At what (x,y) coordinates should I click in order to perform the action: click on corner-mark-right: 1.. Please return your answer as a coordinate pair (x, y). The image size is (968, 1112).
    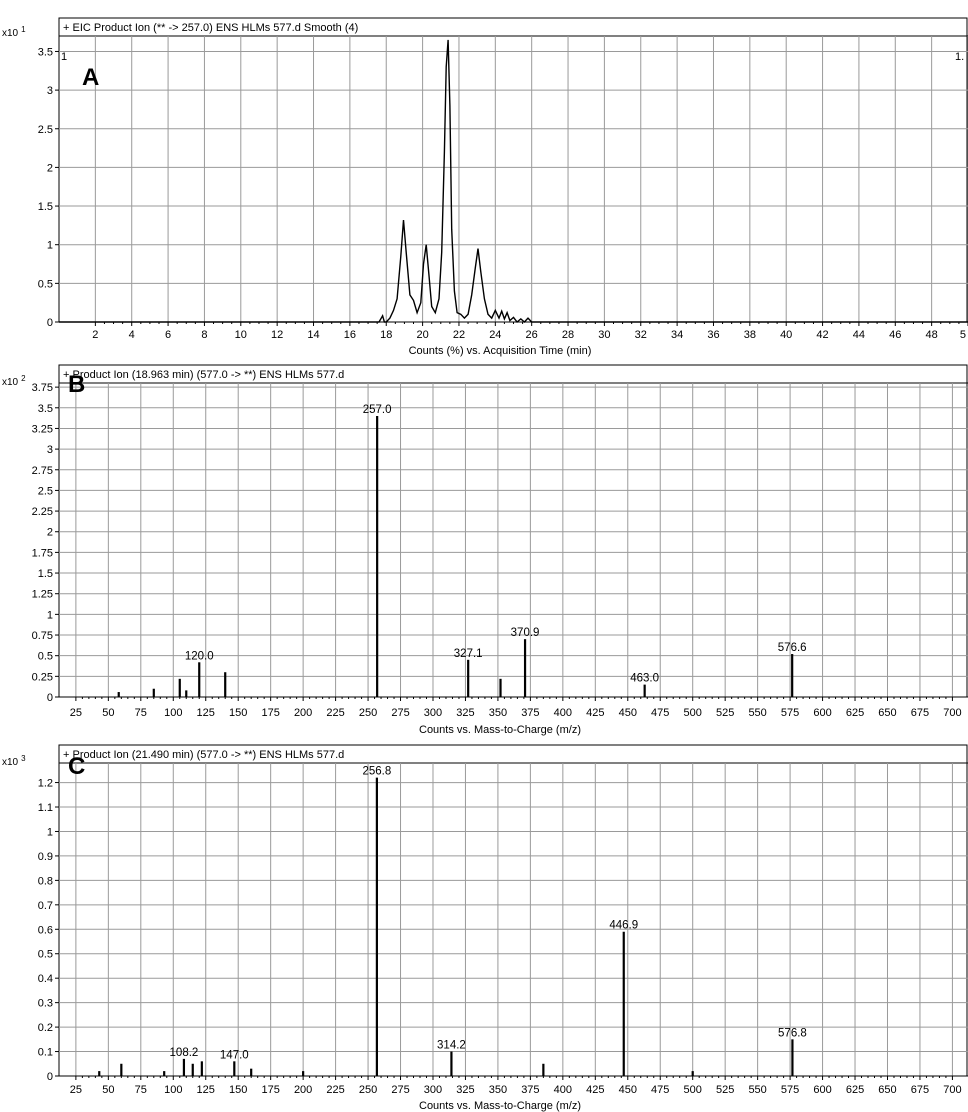
    Looking at the image, I should click on (959, 57).